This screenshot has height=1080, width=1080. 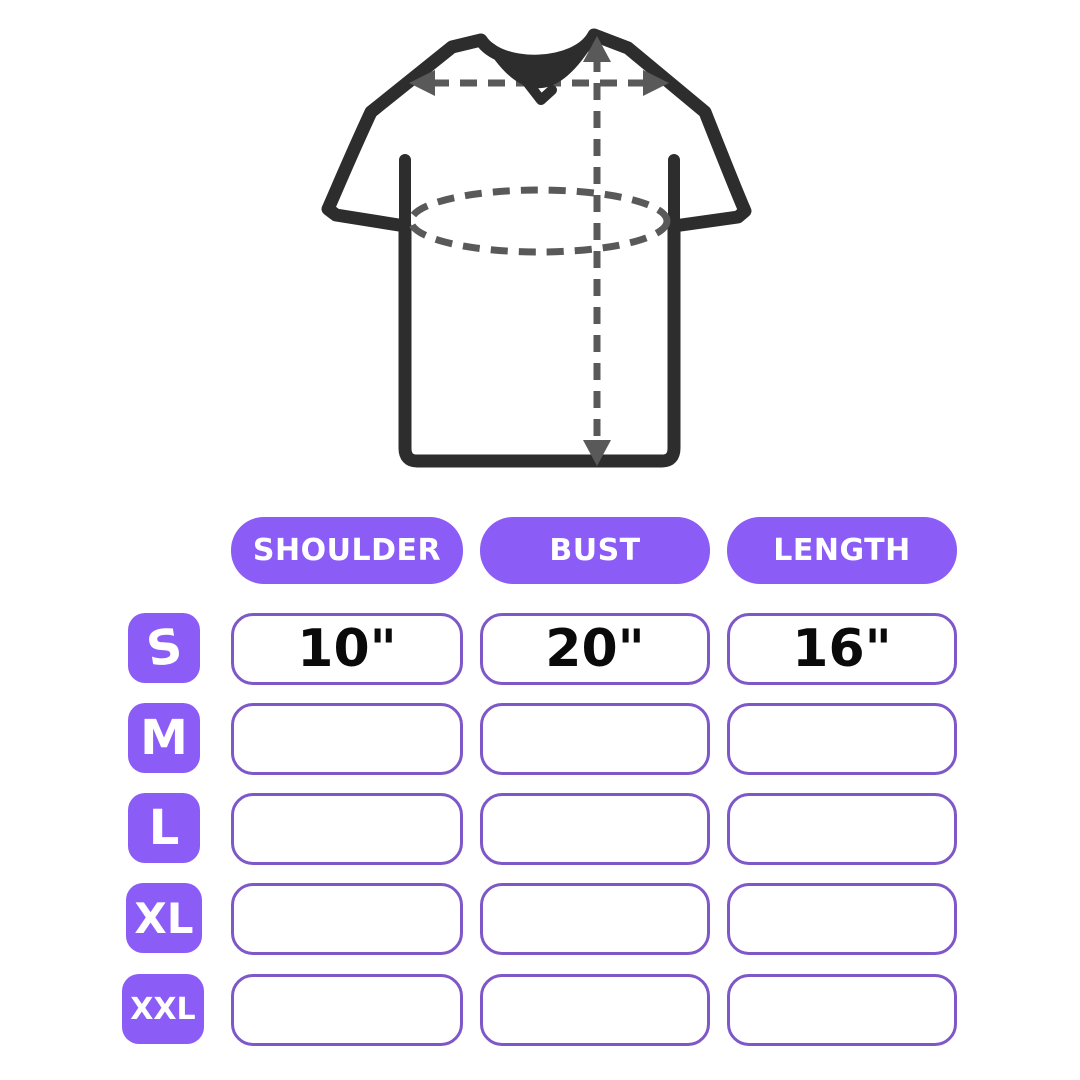 I want to click on size-badge-s: S, so click(x=164, y=648).